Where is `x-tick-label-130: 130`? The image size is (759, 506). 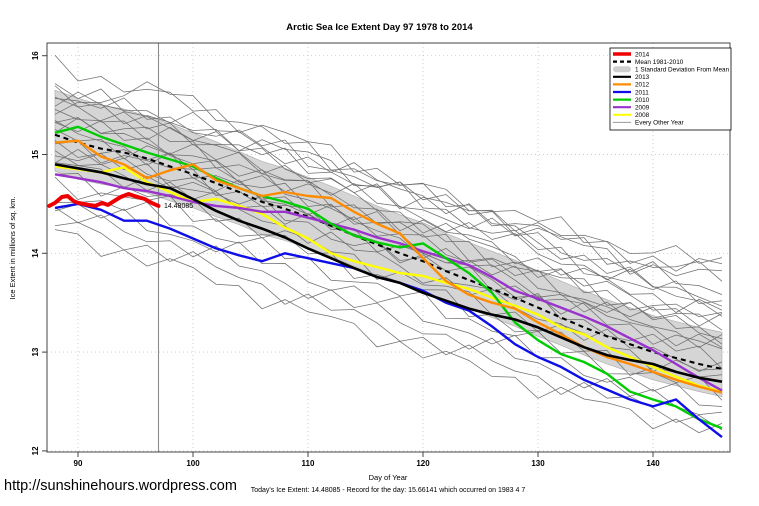
x-tick-label-130: 130 is located at coordinates (538, 463).